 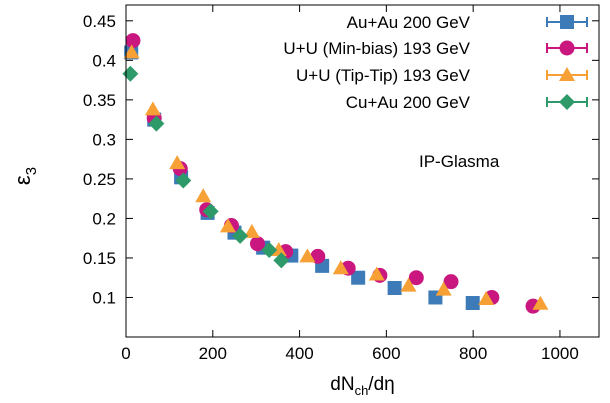 What do you see at coordinates (125, 353) in the screenshot?
I see `x-tick-label: 0` at bounding box center [125, 353].